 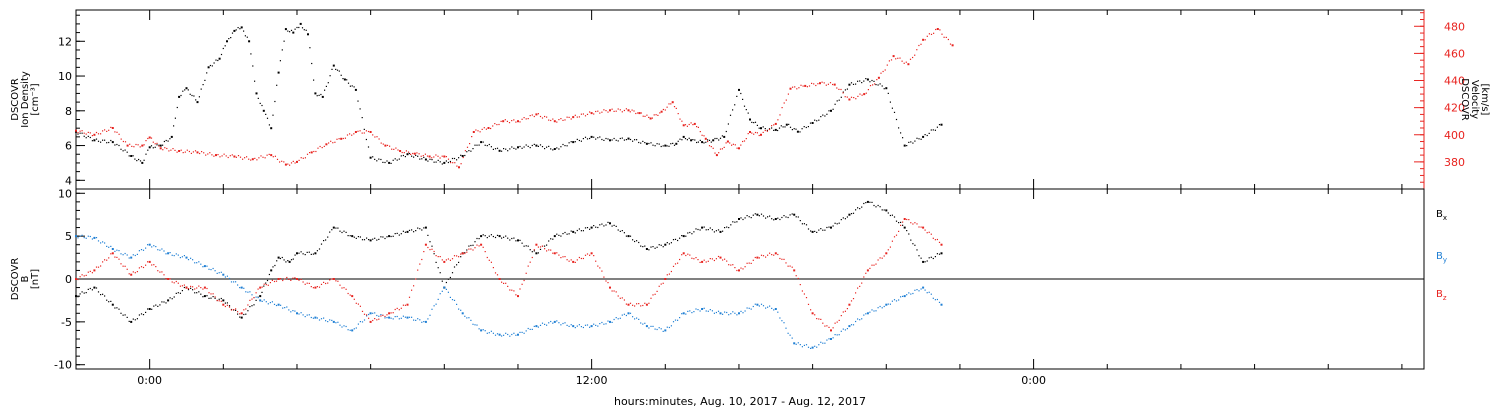 I want to click on y2-tick-label: 380, so click(x=1454, y=162).